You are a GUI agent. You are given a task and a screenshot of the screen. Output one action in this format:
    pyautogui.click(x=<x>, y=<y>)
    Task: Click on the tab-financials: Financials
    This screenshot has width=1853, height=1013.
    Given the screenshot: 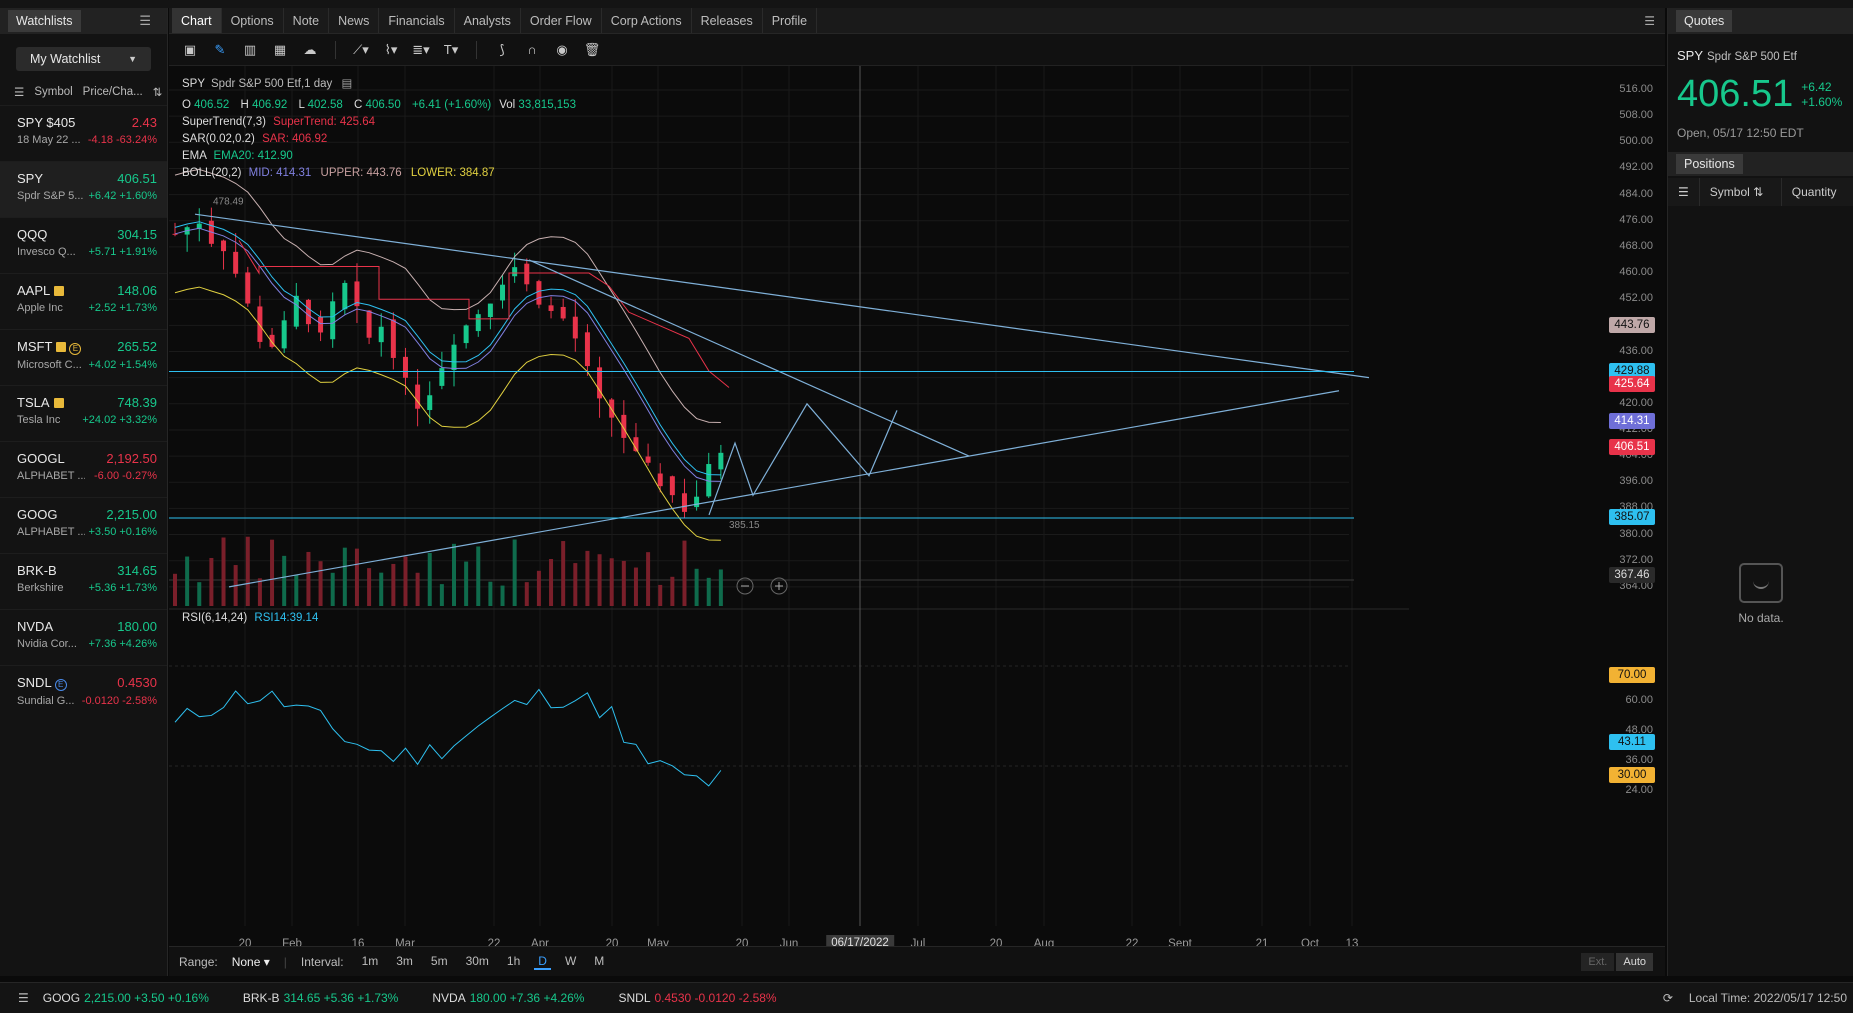 What is the action you would take?
    pyautogui.click(x=417, y=20)
    